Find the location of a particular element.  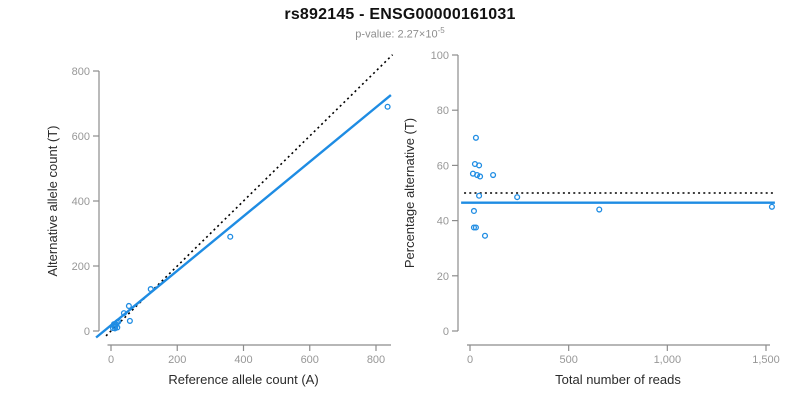

x-tick-label: 600 is located at coordinates (310, 360).